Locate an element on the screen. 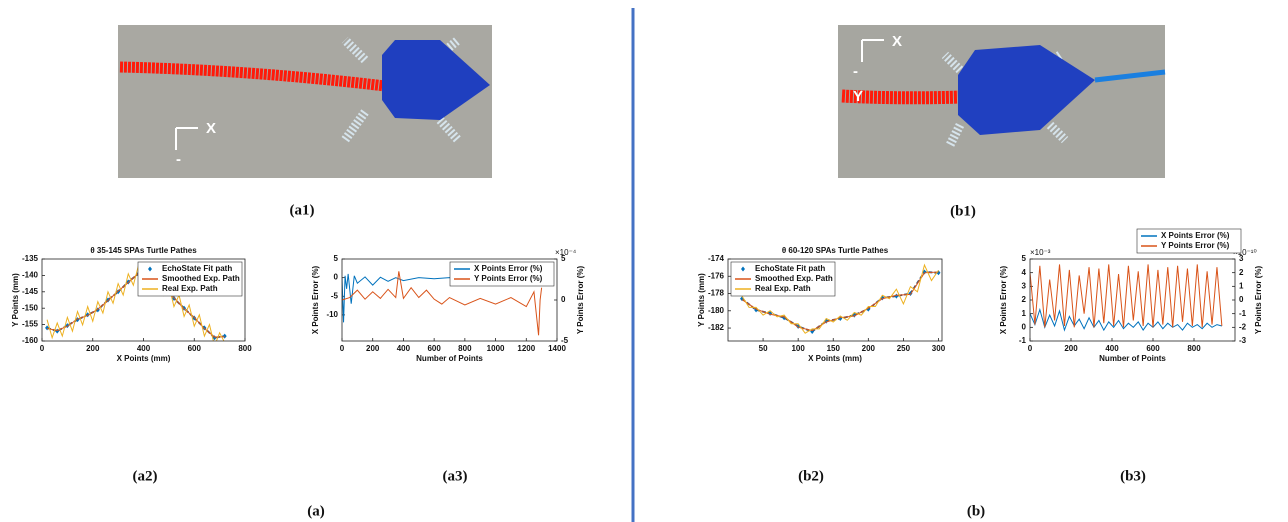 The width and height of the screenshot is (1288, 522). fins is located at coordinates (401, 90).